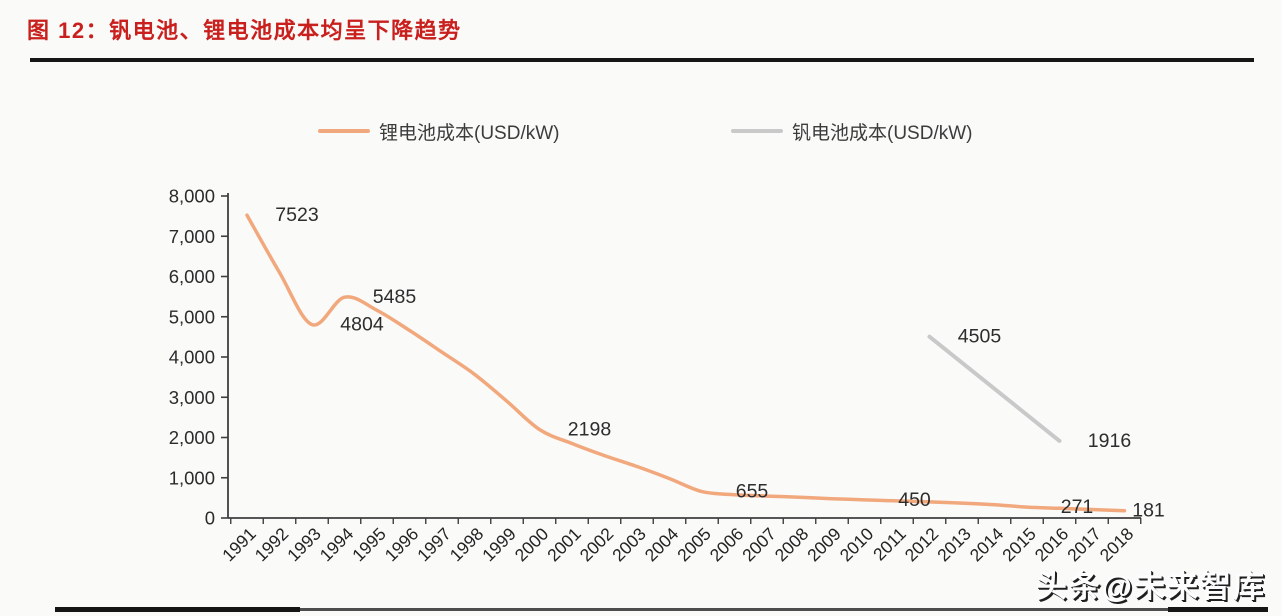  What do you see at coordinates (296, 215) in the screenshot?
I see `data-point-label: 7523` at bounding box center [296, 215].